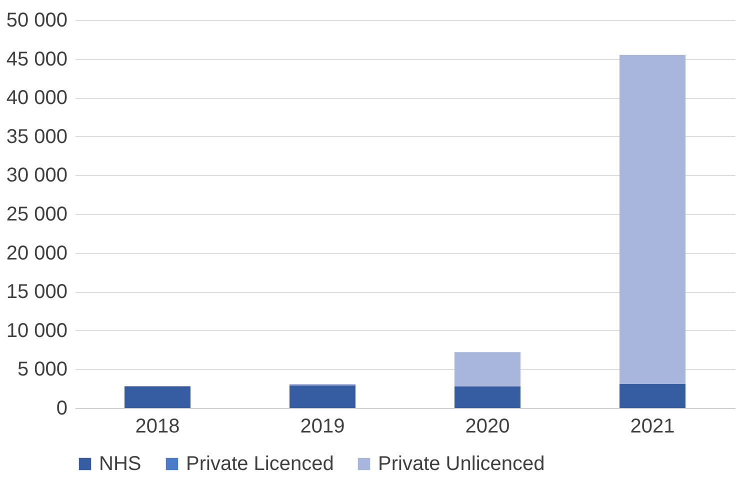  What do you see at coordinates (37, 175) in the screenshot?
I see `y-tick-label: 30 000` at bounding box center [37, 175].